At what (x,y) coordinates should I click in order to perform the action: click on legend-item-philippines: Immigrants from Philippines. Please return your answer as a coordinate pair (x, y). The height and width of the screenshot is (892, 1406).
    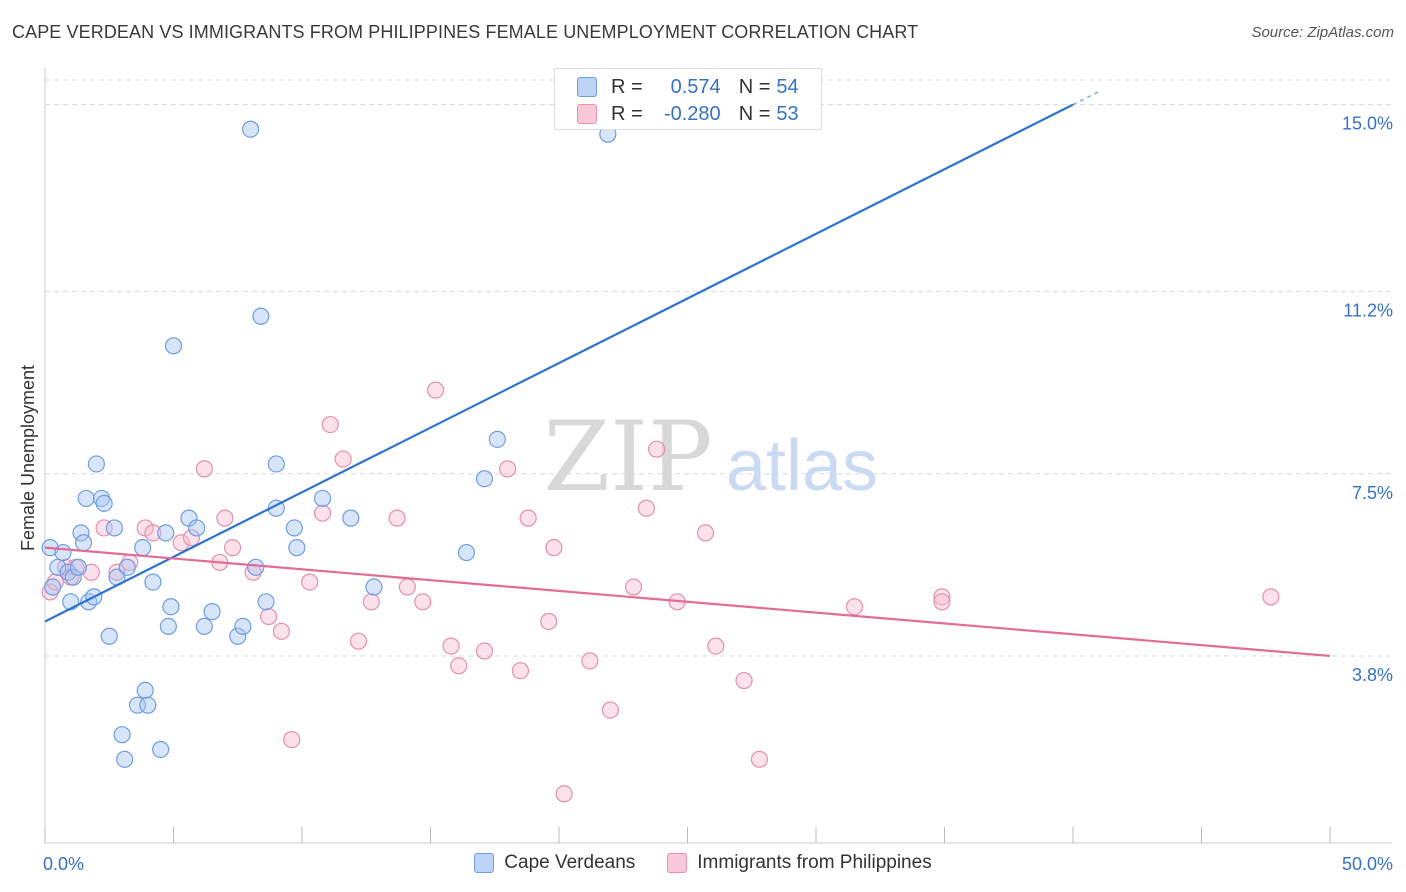
    Looking at the image, I should click on (799, 863).